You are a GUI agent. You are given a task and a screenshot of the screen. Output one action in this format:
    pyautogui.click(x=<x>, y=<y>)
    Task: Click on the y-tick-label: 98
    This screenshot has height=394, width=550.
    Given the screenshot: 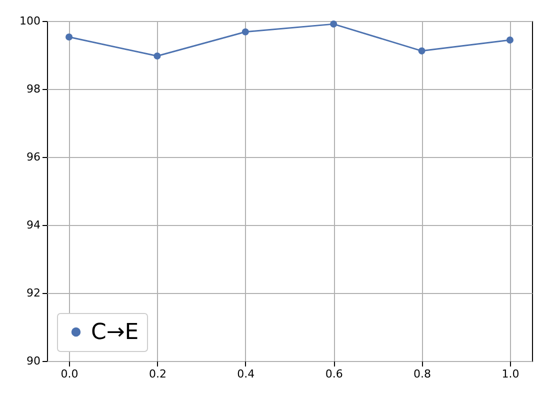 What is the action you would take?
    pyautogui.click(x=33, y=89)
    